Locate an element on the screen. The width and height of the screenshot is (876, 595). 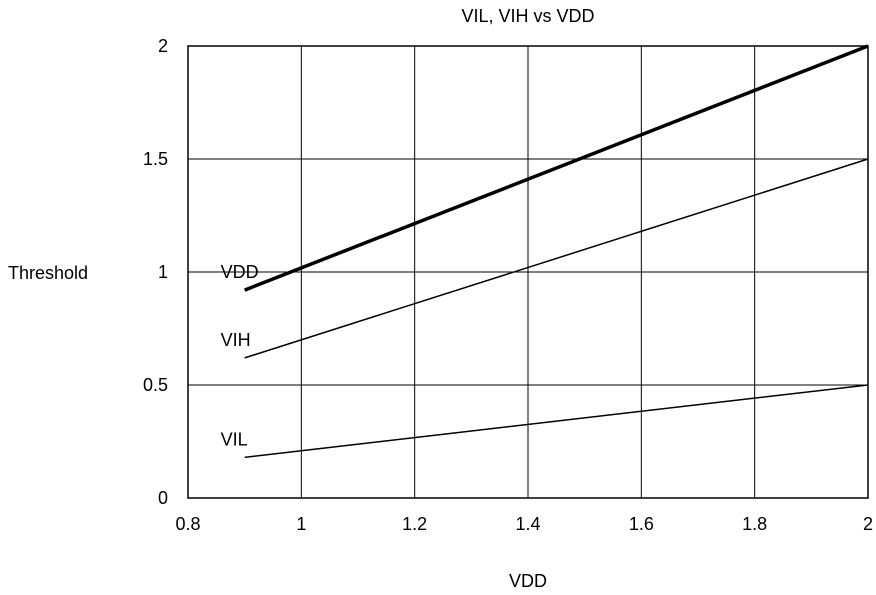
y-tick-label: 1.5 is located at coordinates (155, 159).